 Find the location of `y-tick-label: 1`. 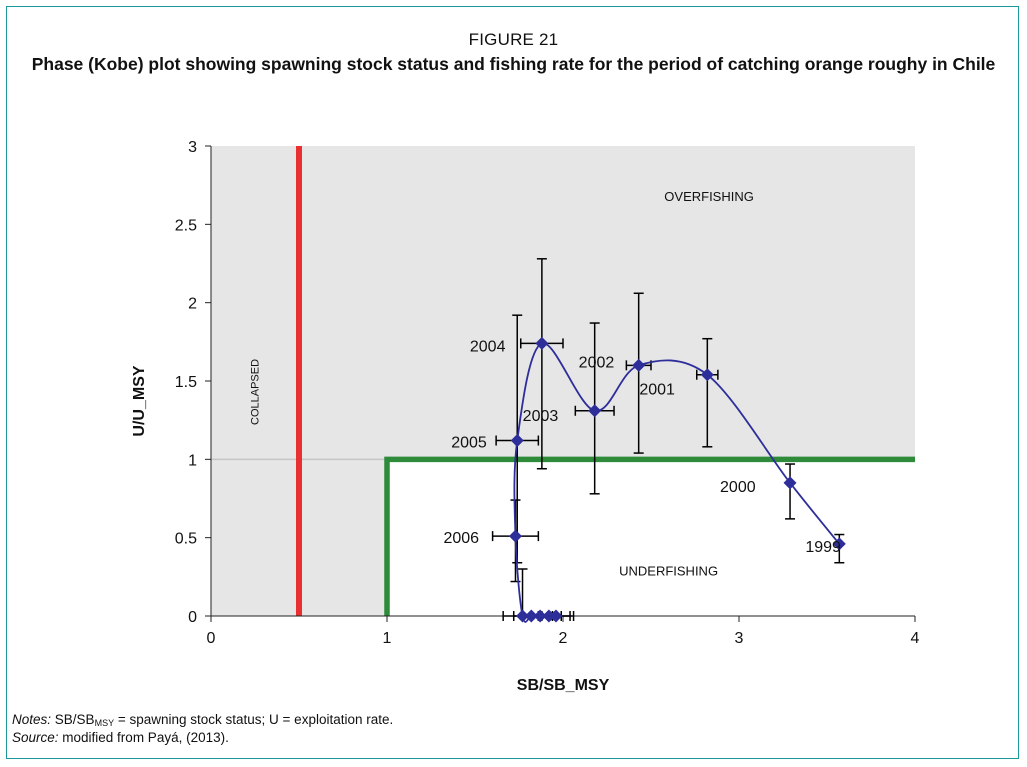

y-tick-label: 1 is located at coordinates (192, 460).